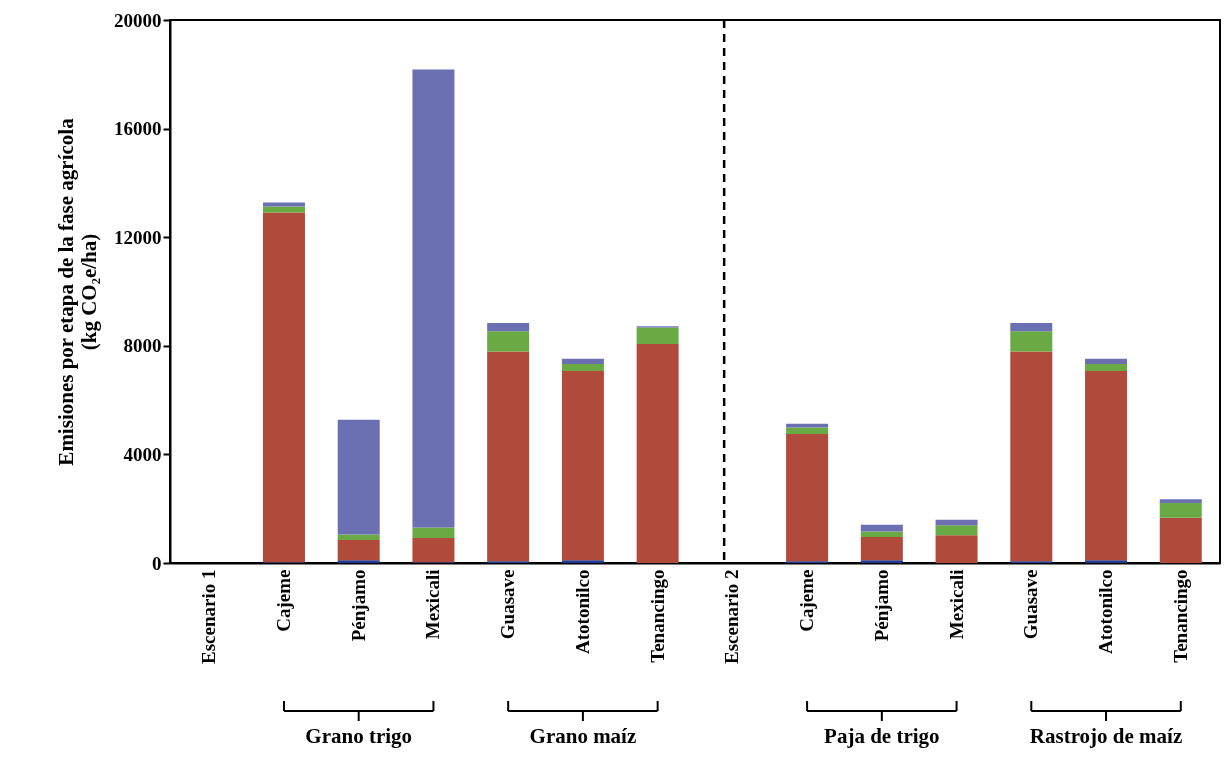 The height and width of the screenshot is (757, 1227). Describe the element at coordinates (138, 20) in the screenshot. I see `y-tick-label: 20000` at that location.